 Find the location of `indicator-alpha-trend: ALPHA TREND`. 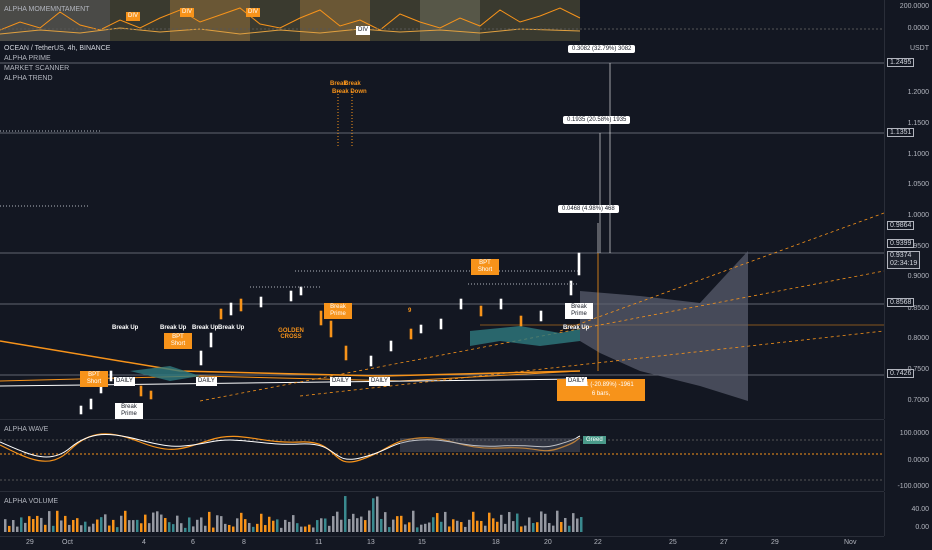

indicator-alpha-trend: ALPHA TREND is located at coordinates (28, 78).